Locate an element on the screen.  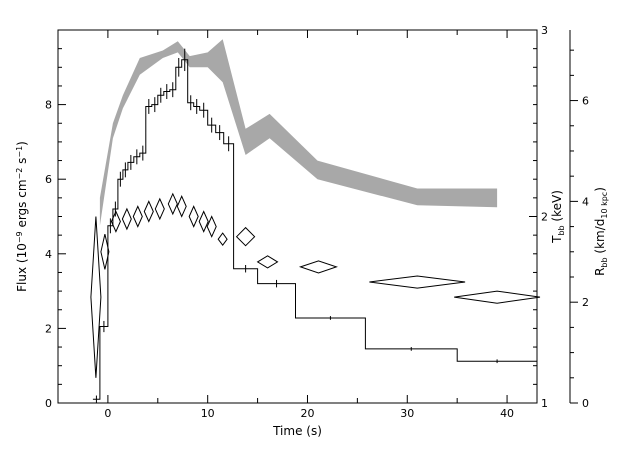
rbb-label-sub2: 10 kpc is located at coordinates (604, 205).